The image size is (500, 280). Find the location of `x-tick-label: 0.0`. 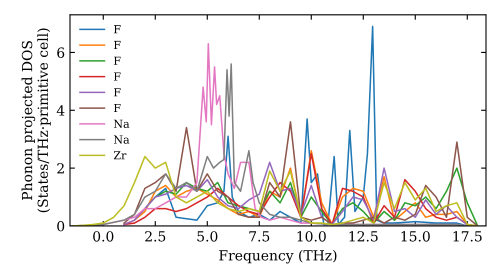

x-tick-label: 0.0 is located at coordinates (103, 236).